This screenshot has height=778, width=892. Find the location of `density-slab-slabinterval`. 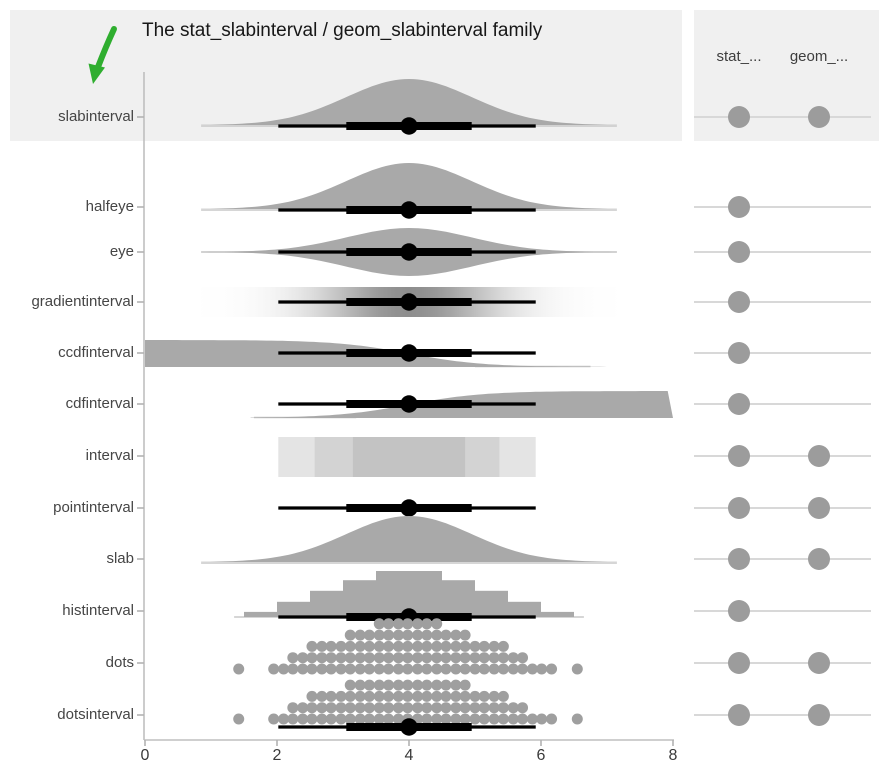

density-slab-slabinterval is located at coordinates (409, 102).